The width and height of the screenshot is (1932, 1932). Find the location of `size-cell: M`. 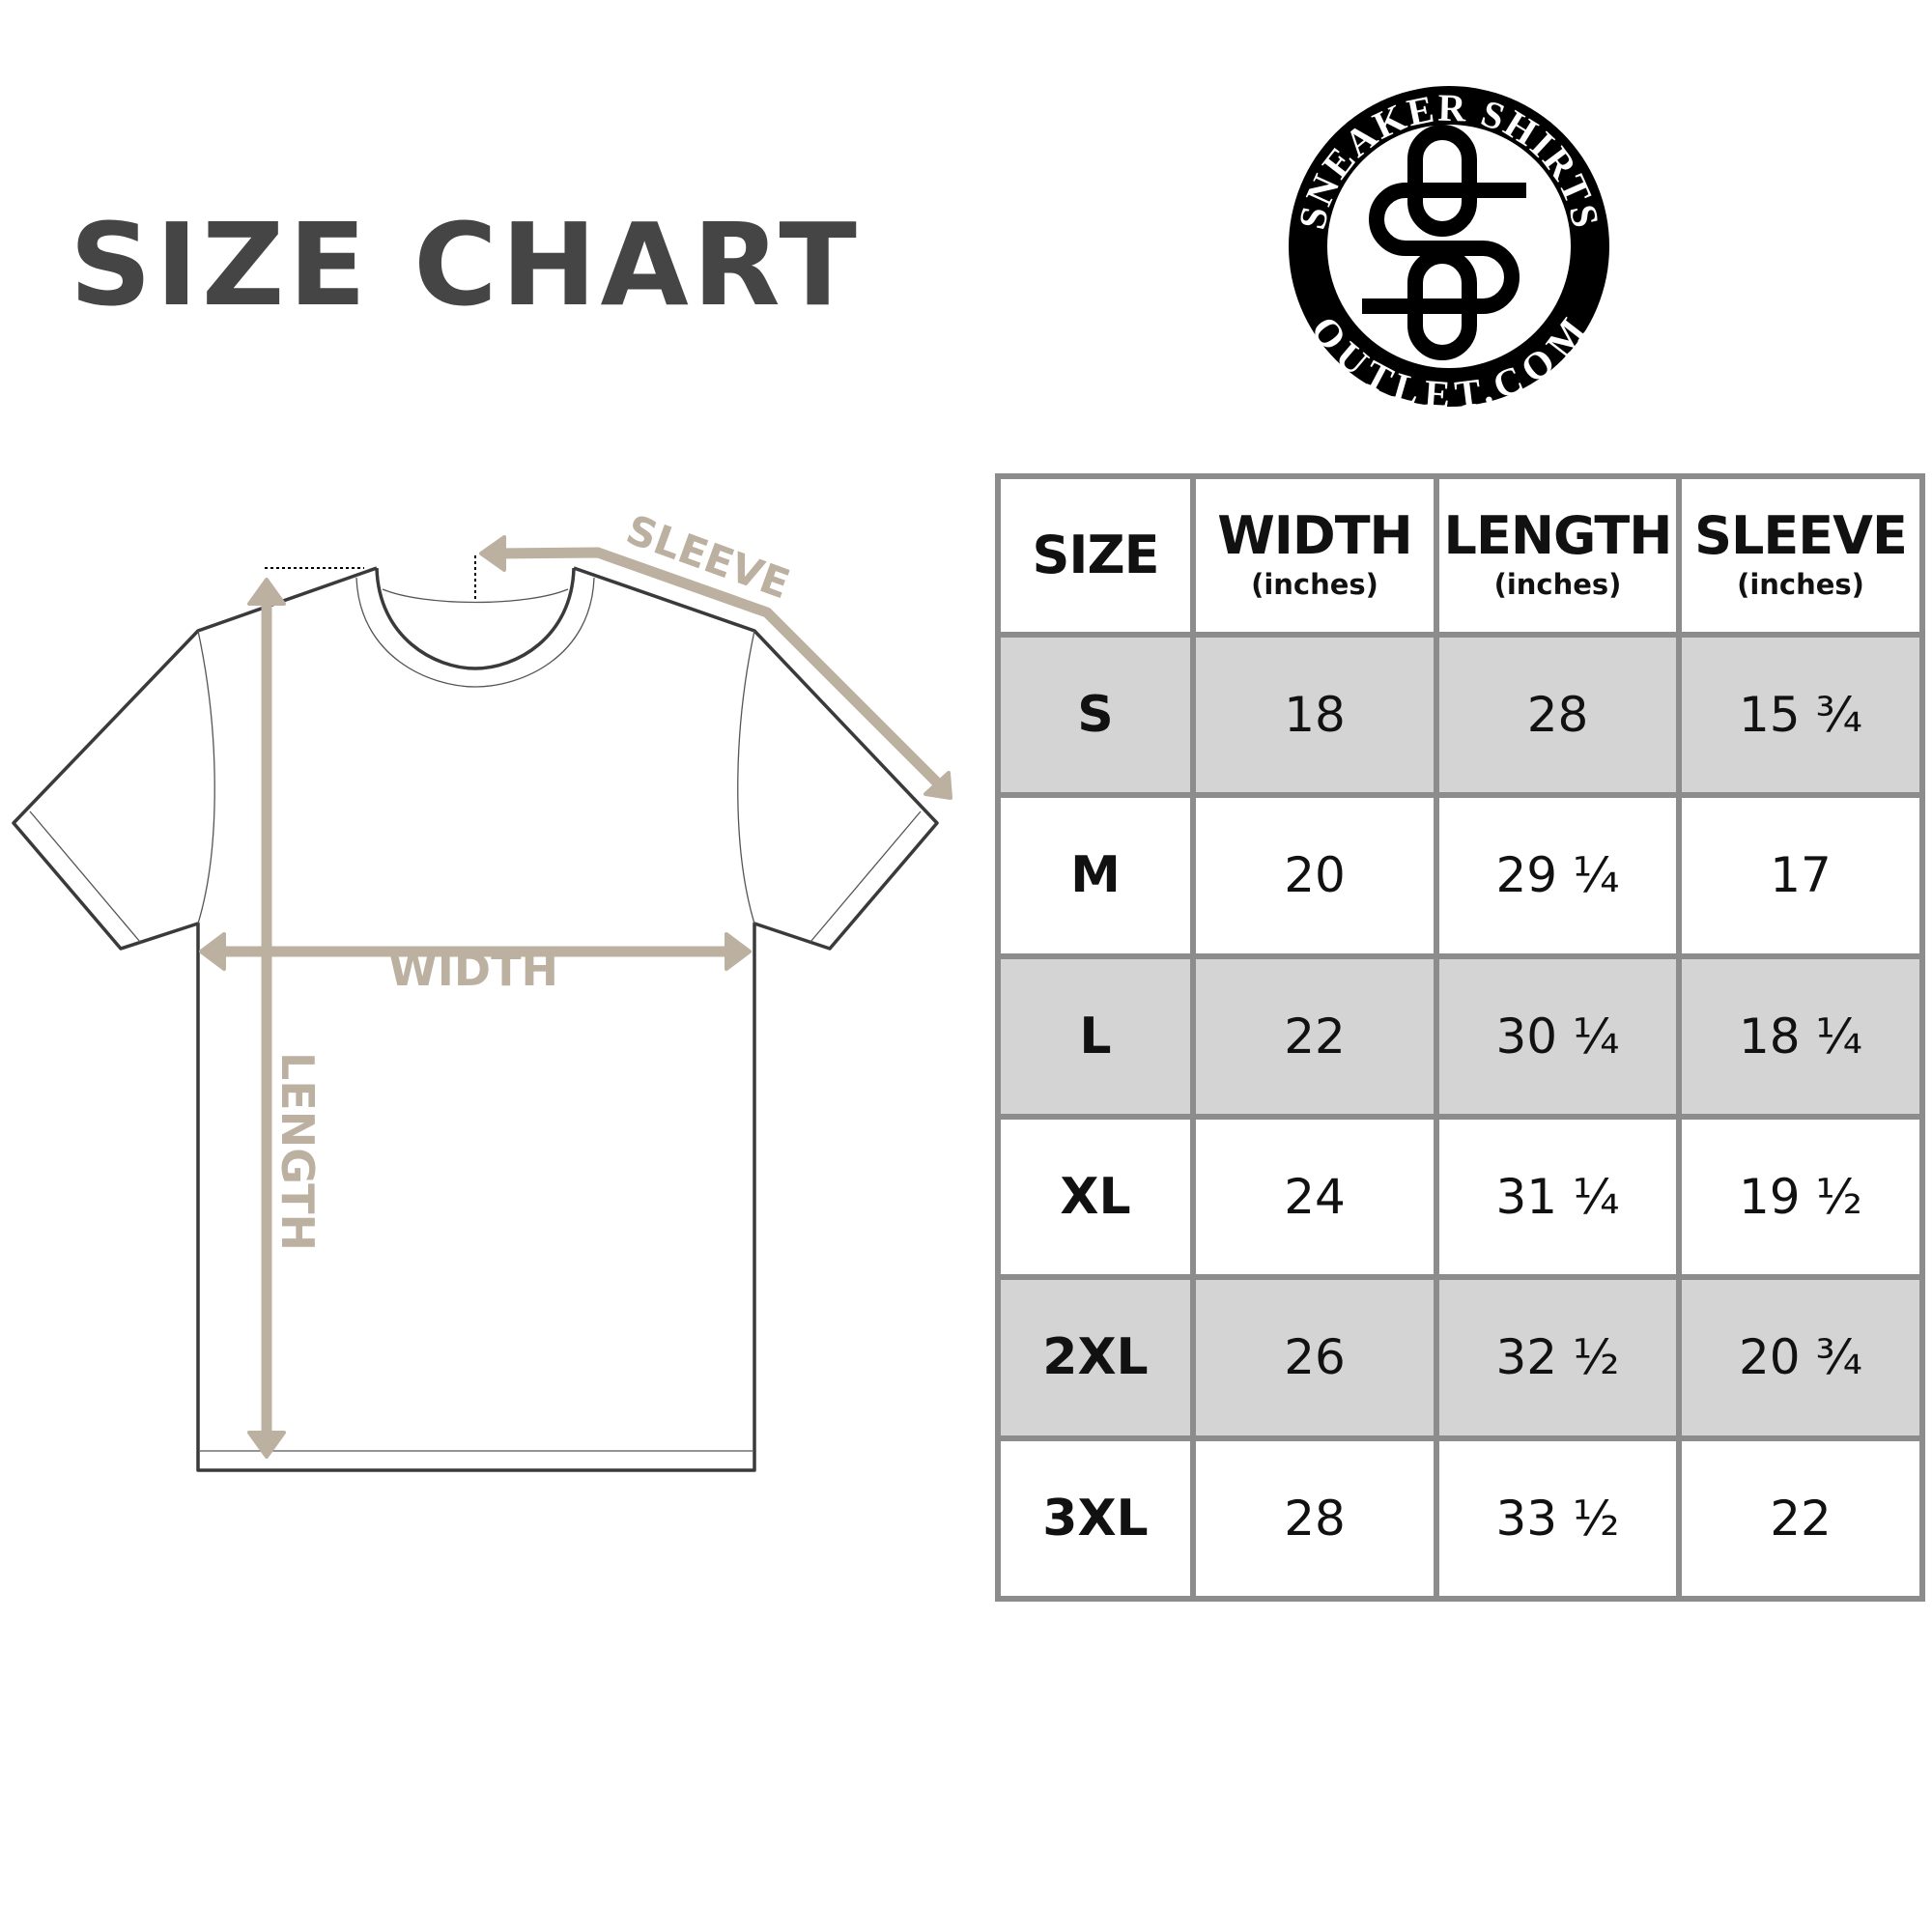

size-cell: M is located at coordinates (1095, 875).